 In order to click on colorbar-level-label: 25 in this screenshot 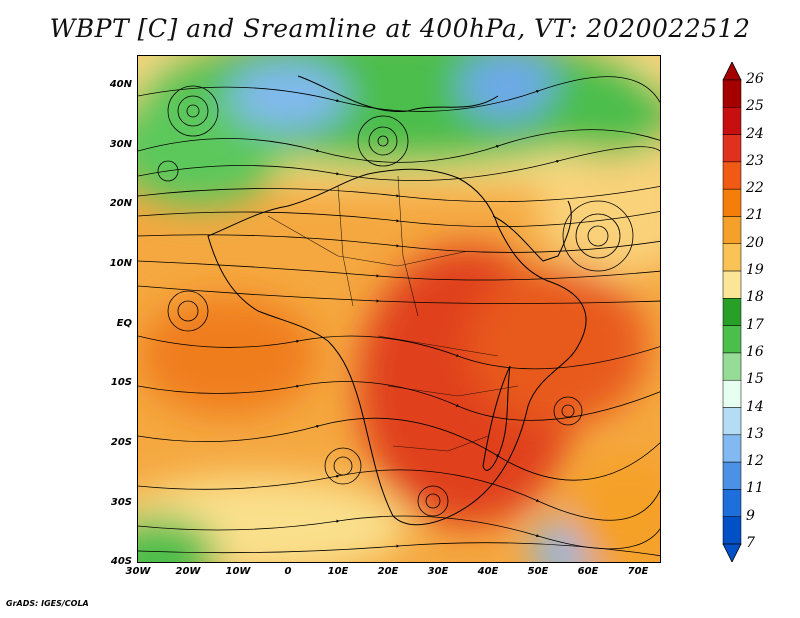, I will do `click(755, 106)`.